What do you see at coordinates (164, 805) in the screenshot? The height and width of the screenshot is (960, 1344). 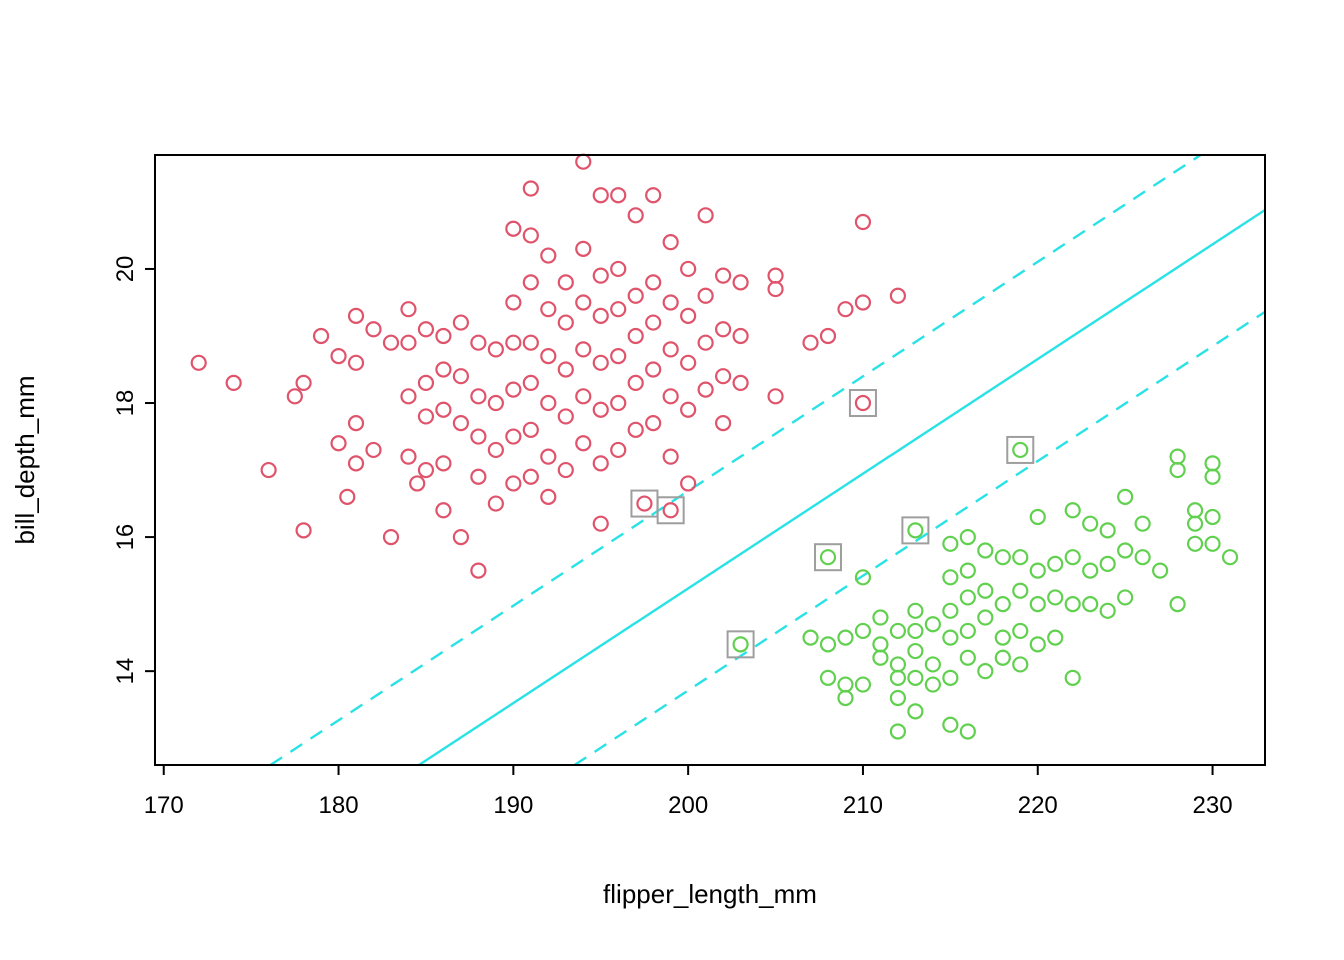 I see `x-tick-label: 170` at bounding box center [164, 805].